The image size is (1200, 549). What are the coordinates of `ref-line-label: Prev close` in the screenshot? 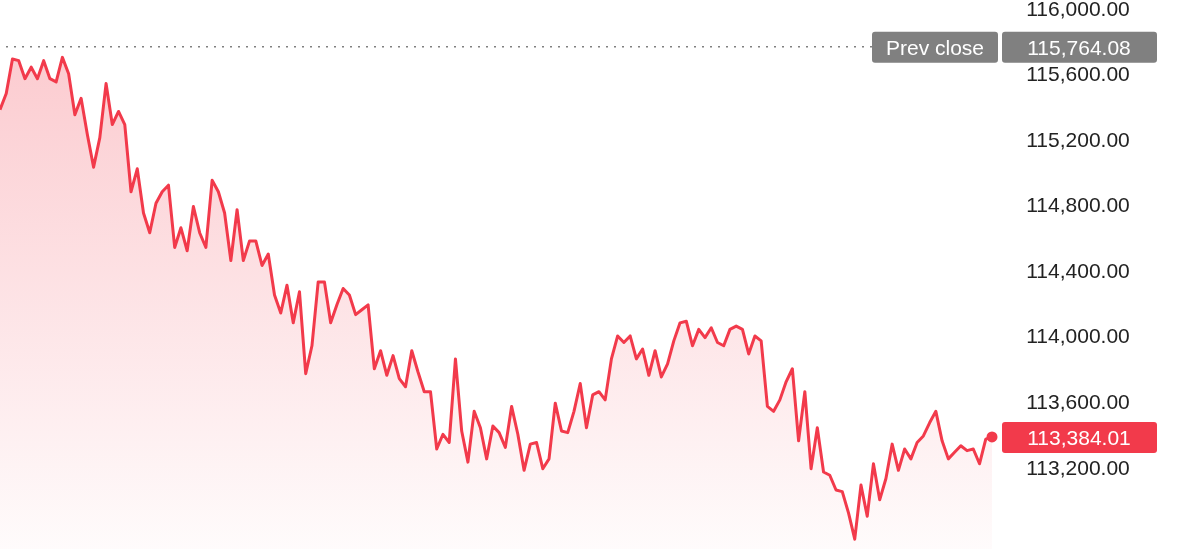 It's located at (935, 47).